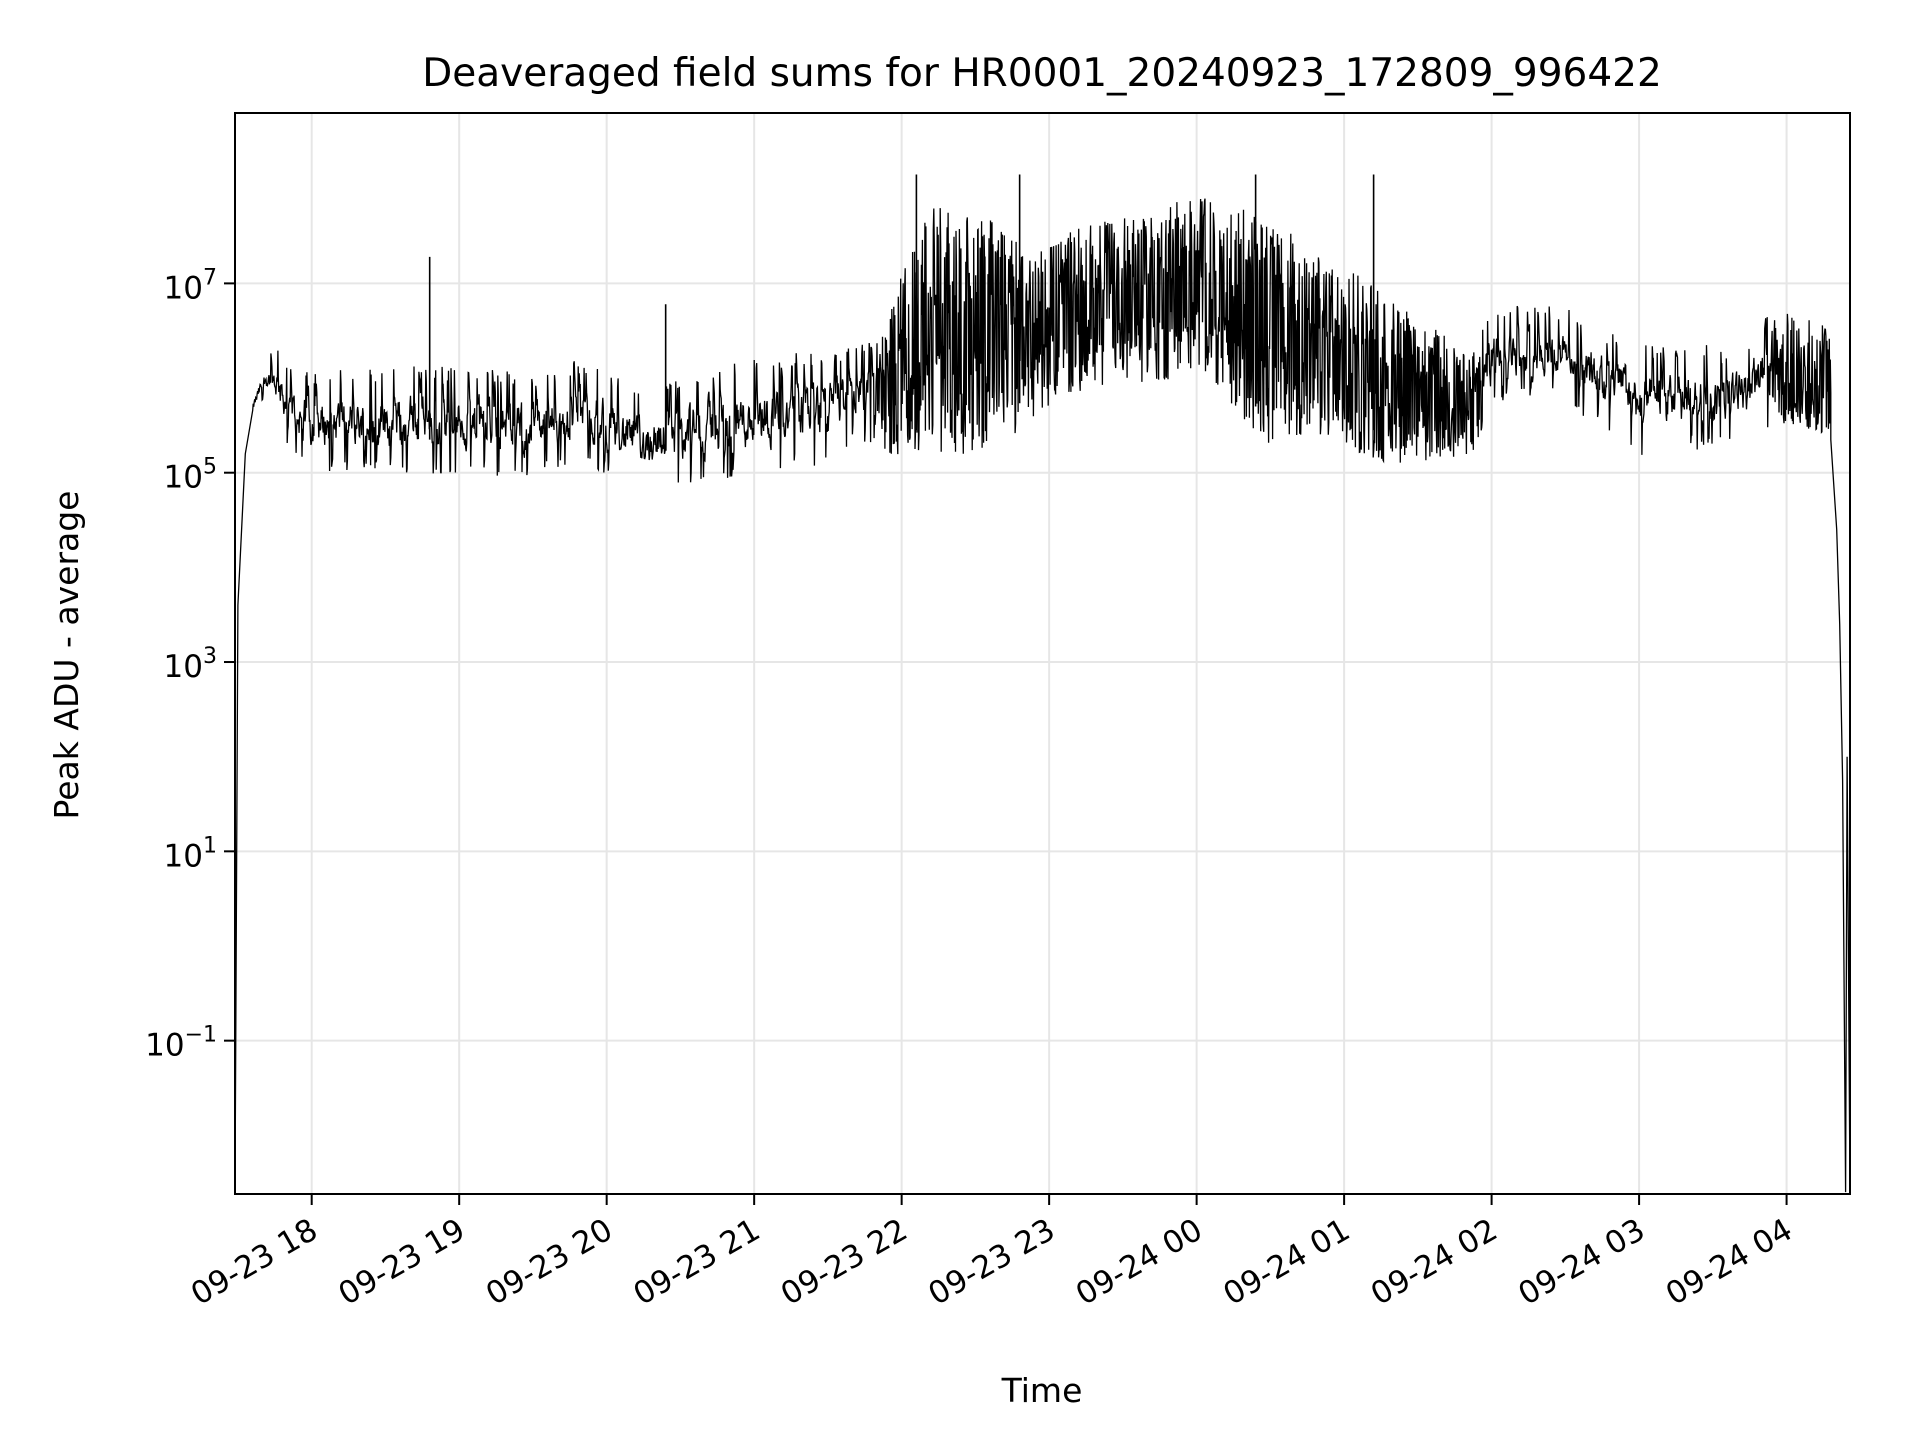  I want to click on x-tick-label: 09-23 22, so click(844, 1262).